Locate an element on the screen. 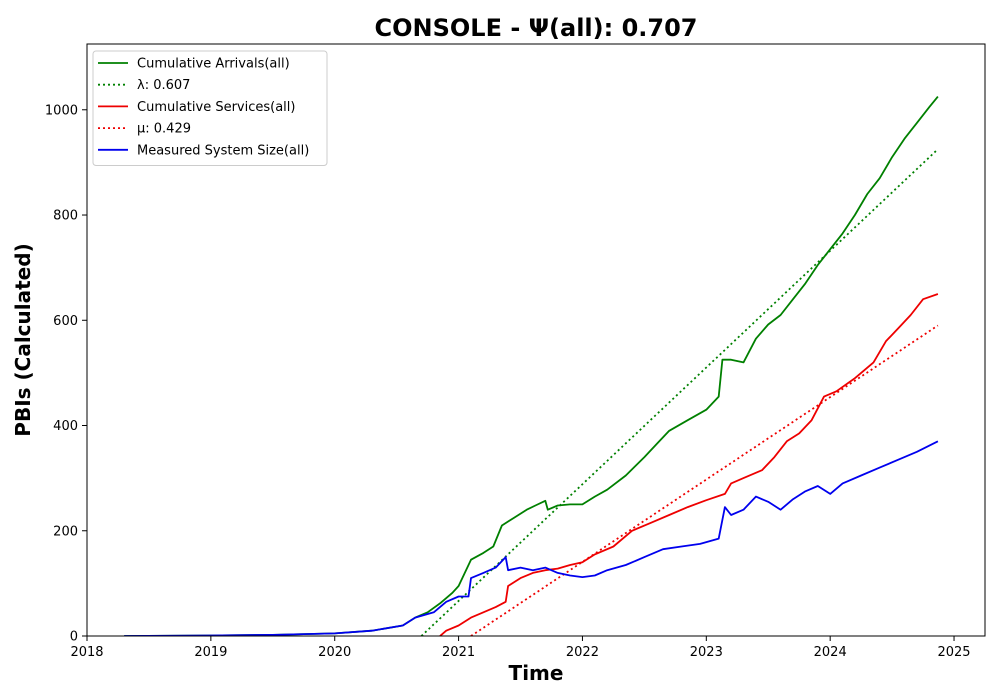  x-tick-label-7: 2025 is located at coordinates (953, 652).